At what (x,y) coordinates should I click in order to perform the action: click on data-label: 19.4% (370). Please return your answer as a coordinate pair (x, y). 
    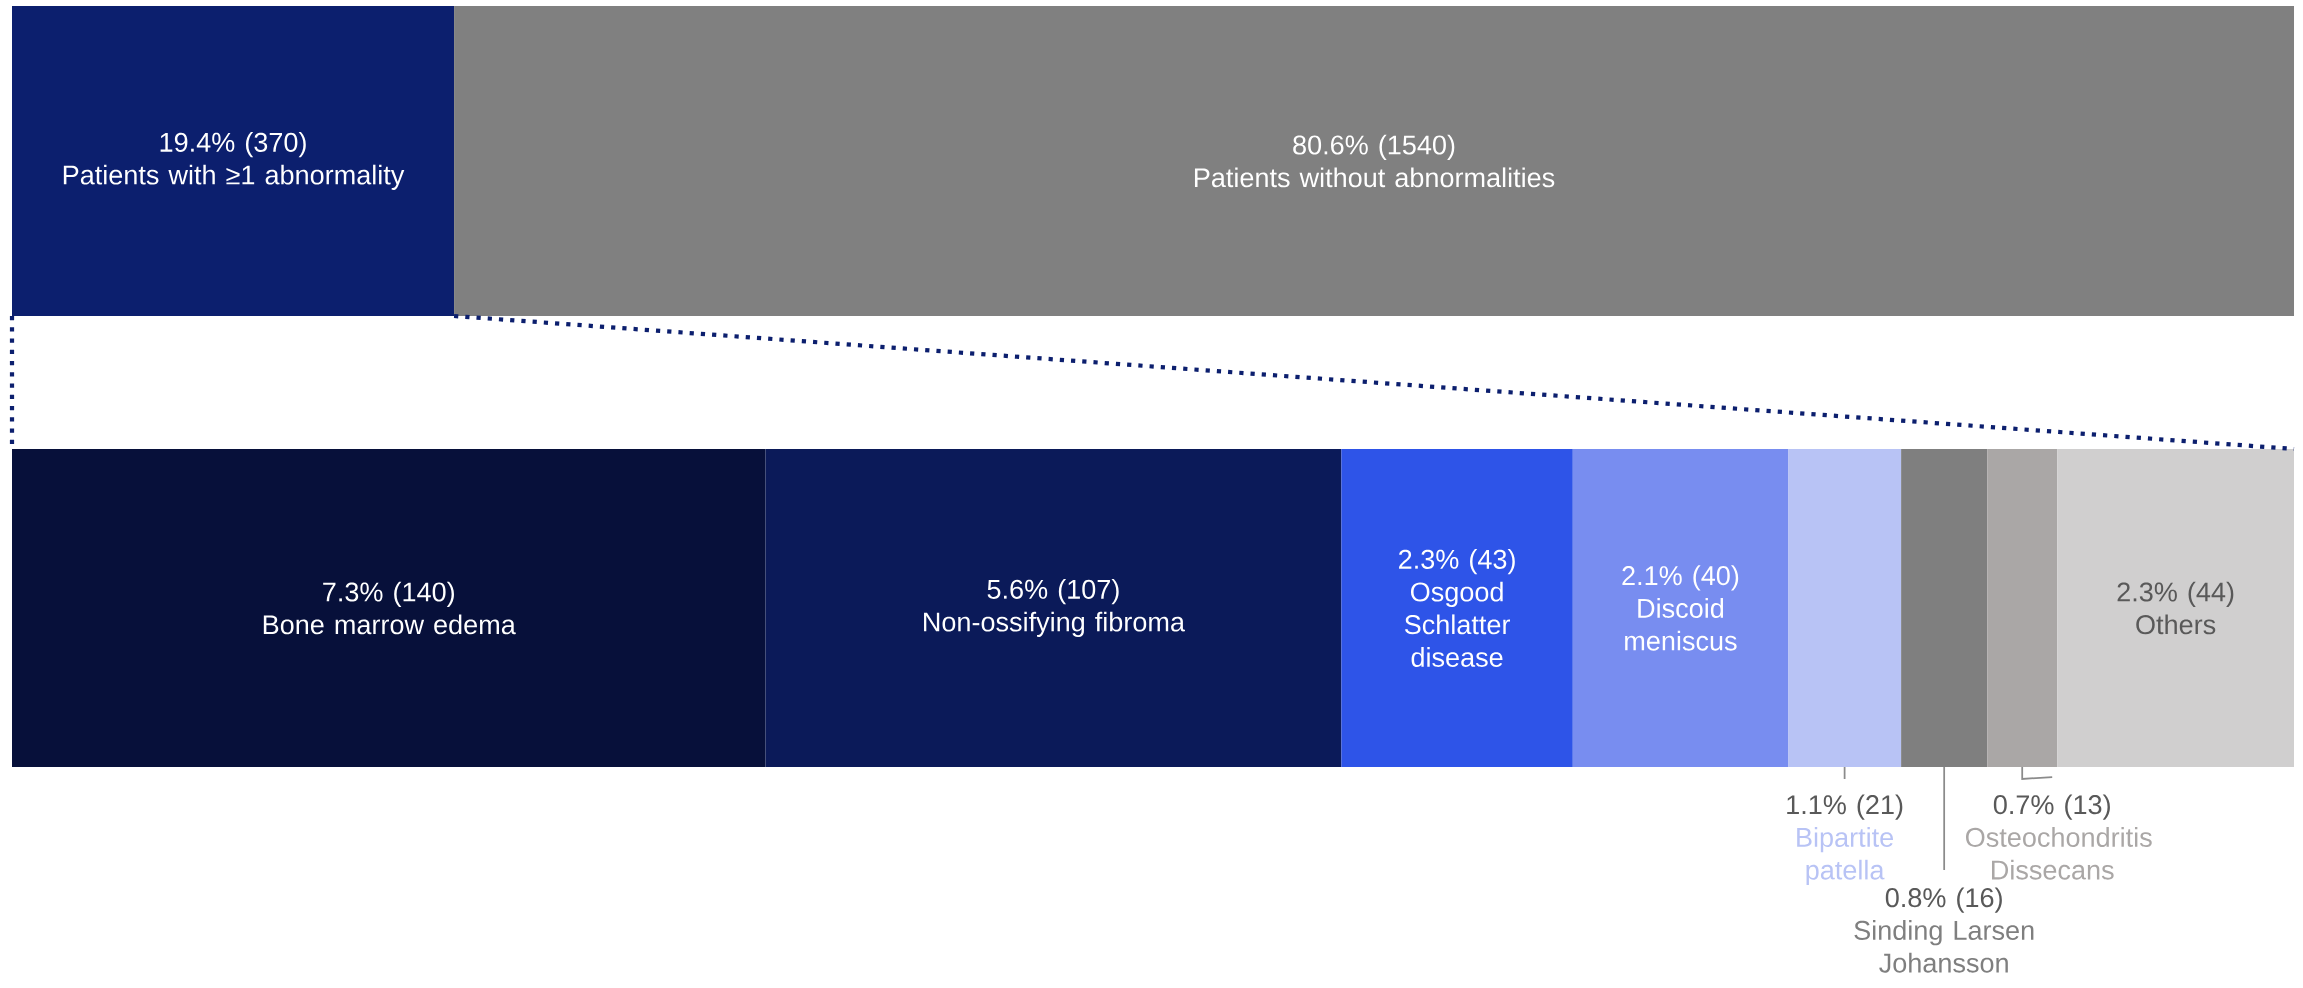
    Looking at the image, I should click on (233, 145).